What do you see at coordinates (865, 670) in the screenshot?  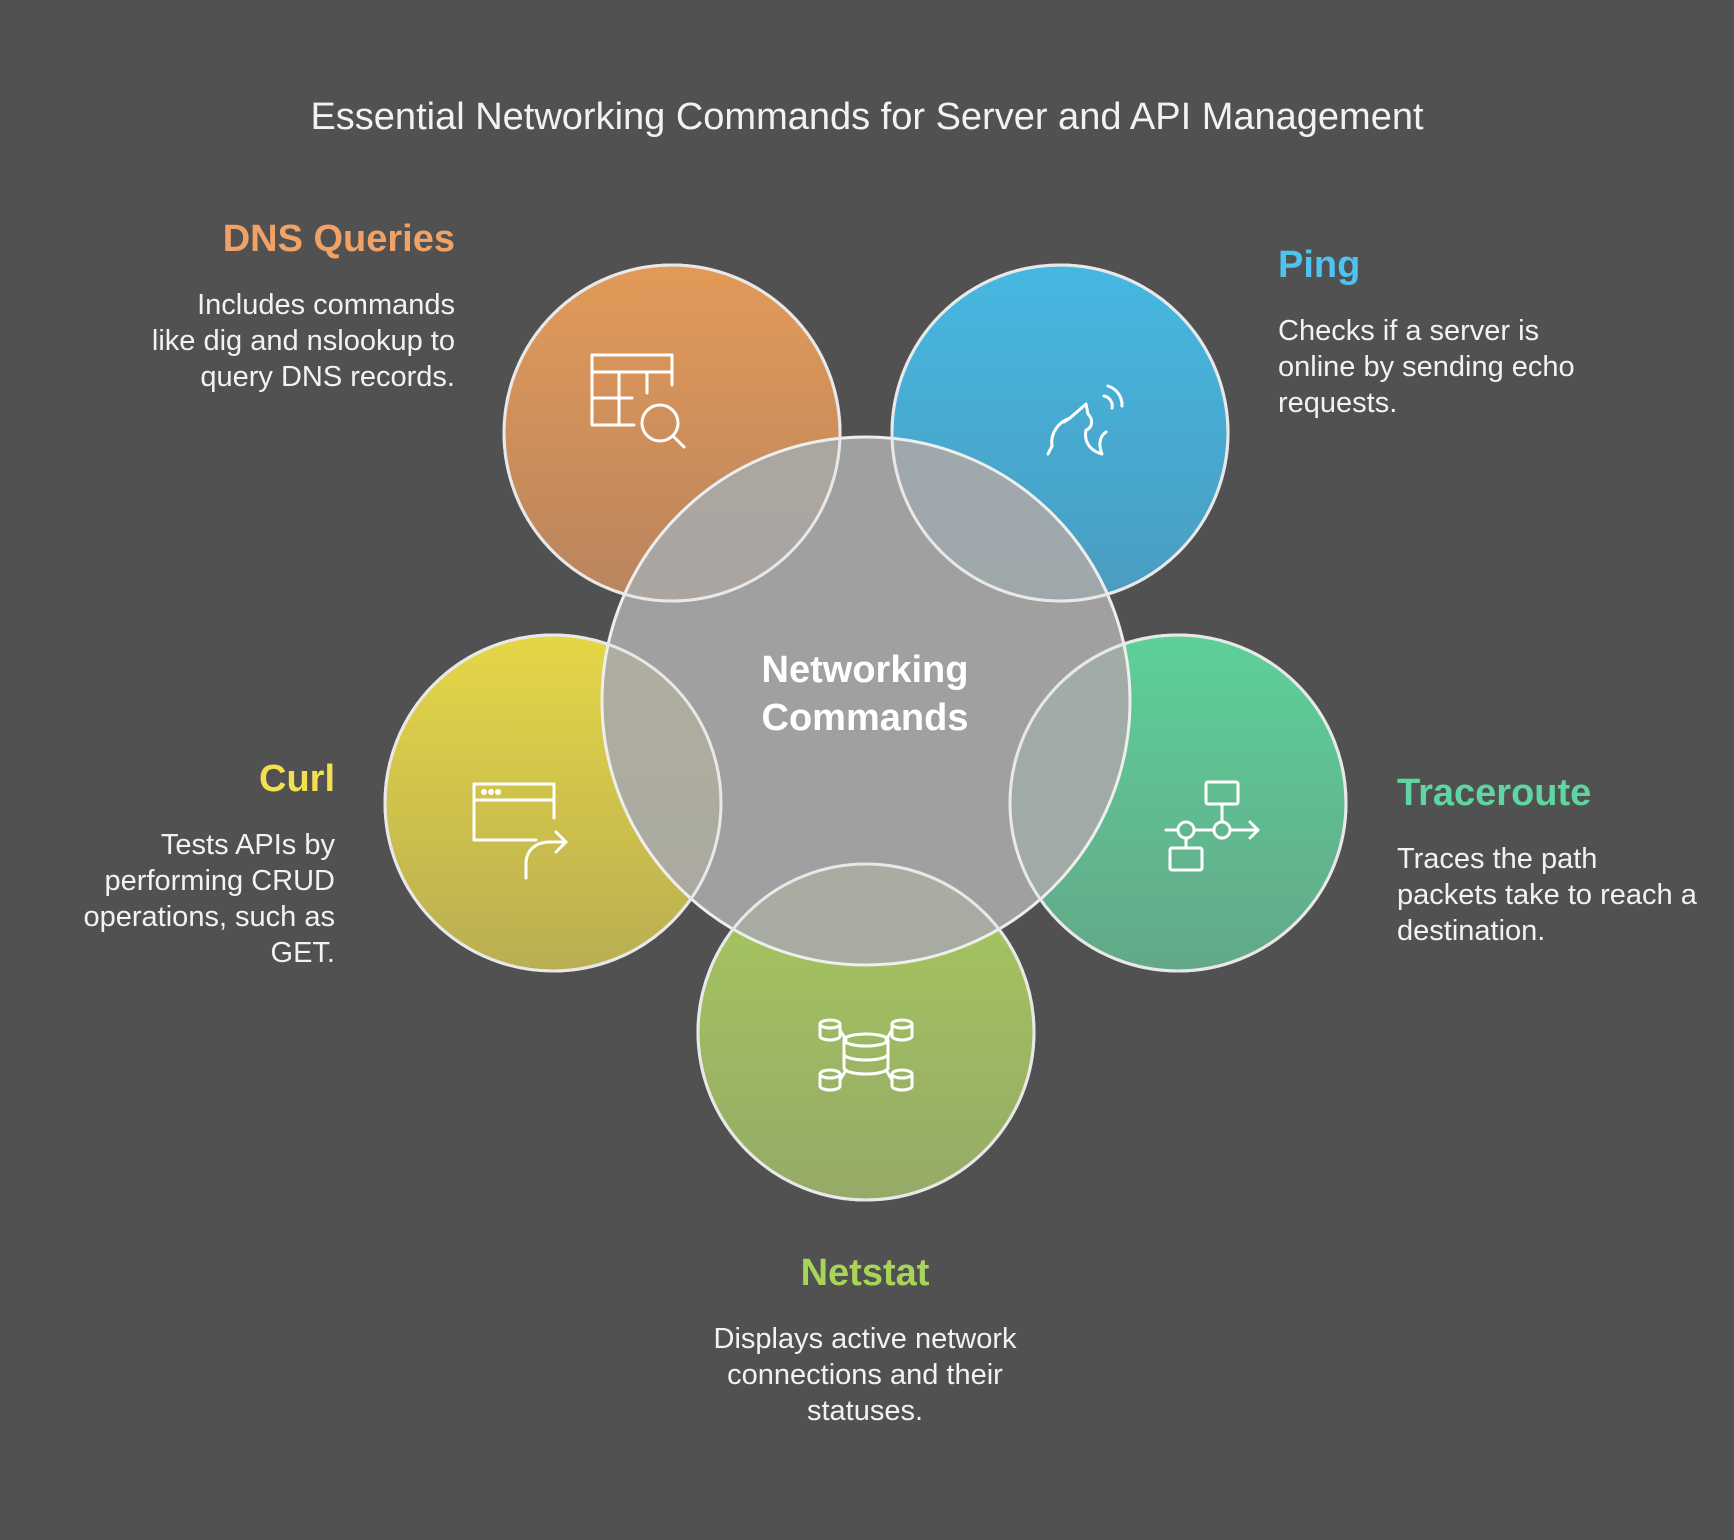 I see `center-label-line-1: Networking` at bounding box center [865, 670].